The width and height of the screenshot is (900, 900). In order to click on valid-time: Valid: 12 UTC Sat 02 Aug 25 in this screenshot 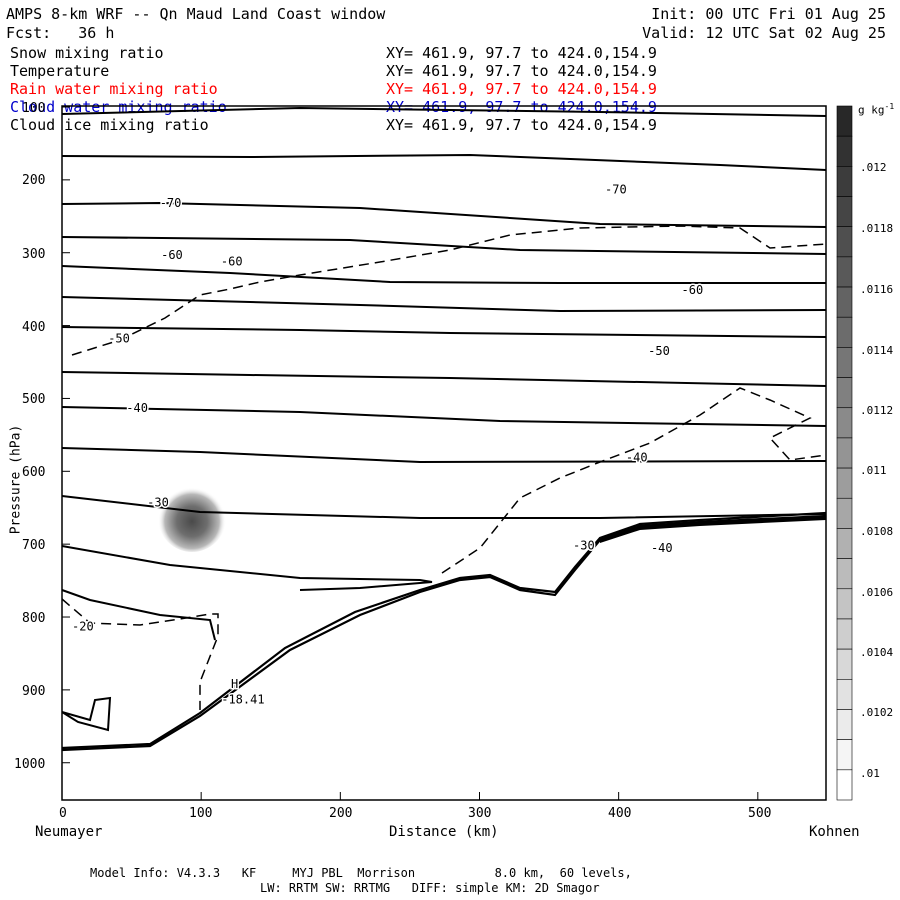, I will do `click(764, 33)`.